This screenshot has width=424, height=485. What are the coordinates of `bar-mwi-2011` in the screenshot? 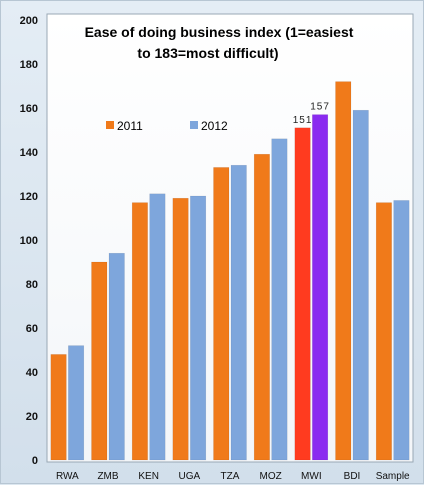 It's located at (302, 294).